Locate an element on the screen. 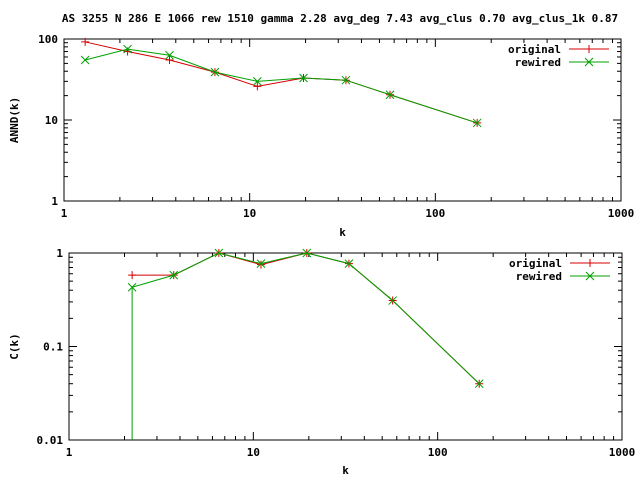 The image size is (640, 480). y-tick-label: 10 is located at coordinates (51, 120).